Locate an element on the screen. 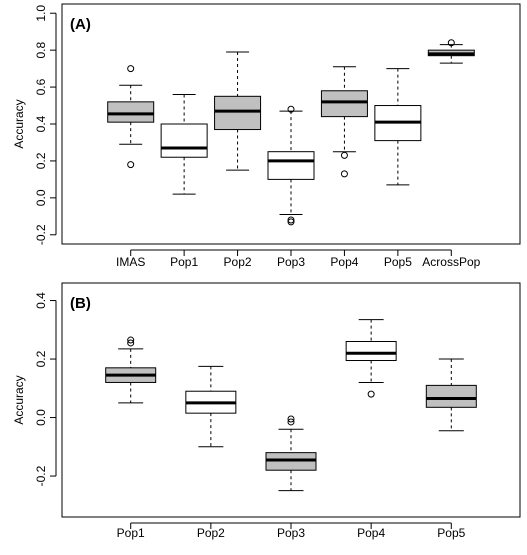 The height and width of the screenshot is (555, 527). panel-label: (B) is located at coordinates (80, 303).